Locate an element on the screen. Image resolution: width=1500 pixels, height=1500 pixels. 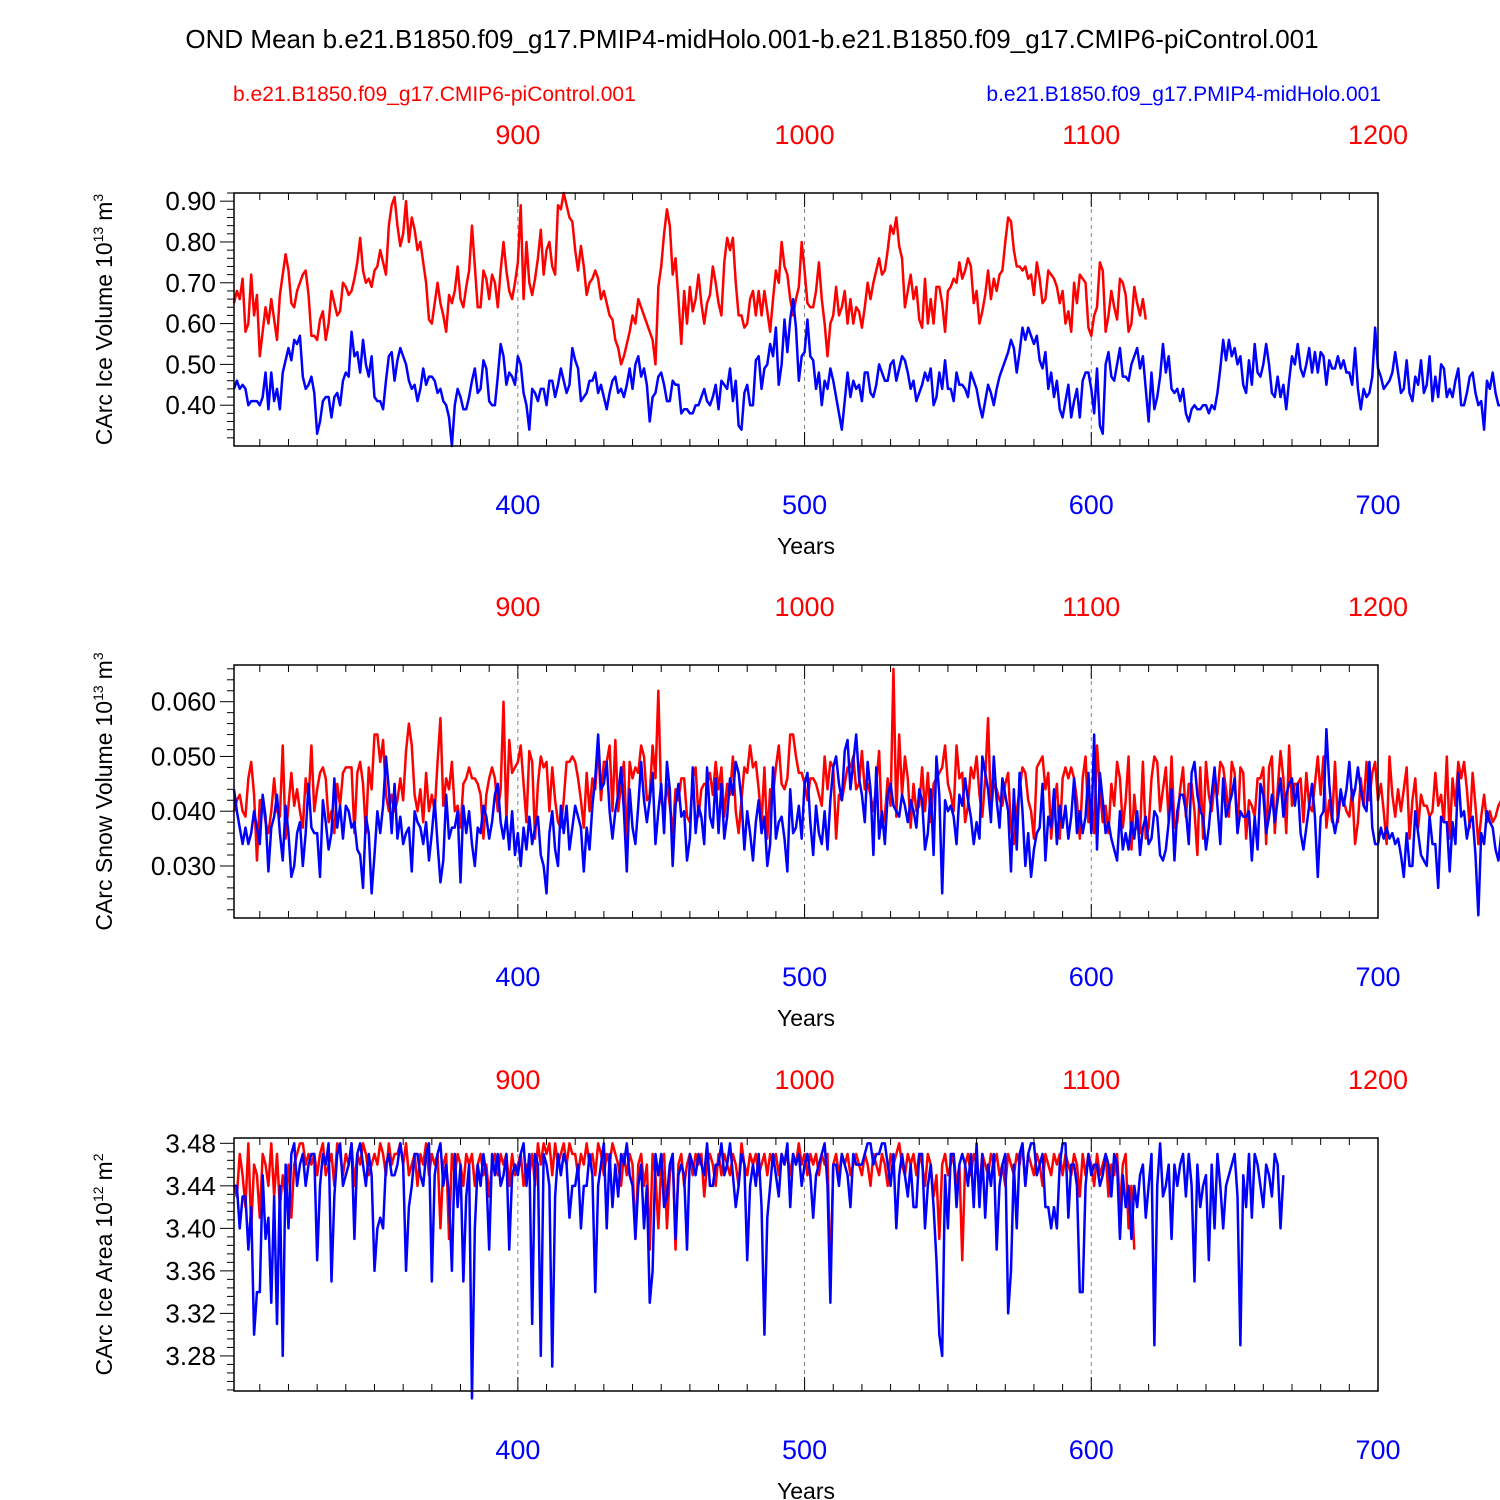
y-tick-label: 3.32 is located at coordinates (190, 1313).